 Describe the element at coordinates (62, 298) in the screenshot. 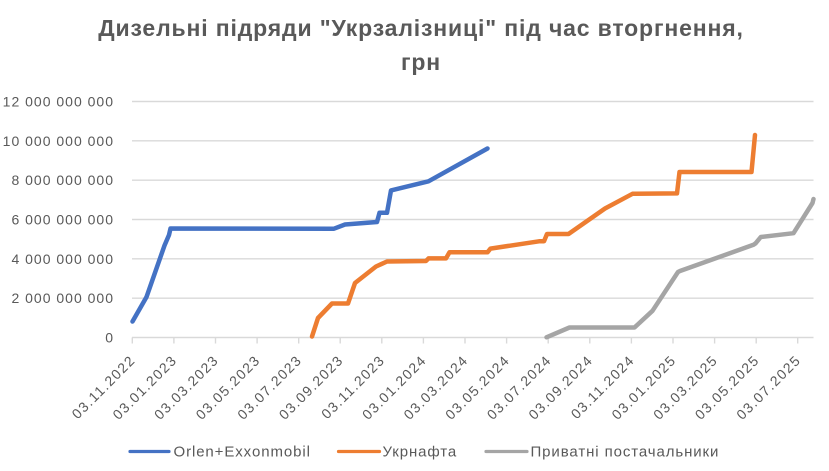

I see `svg-text: 2 000 000 000` at that location.